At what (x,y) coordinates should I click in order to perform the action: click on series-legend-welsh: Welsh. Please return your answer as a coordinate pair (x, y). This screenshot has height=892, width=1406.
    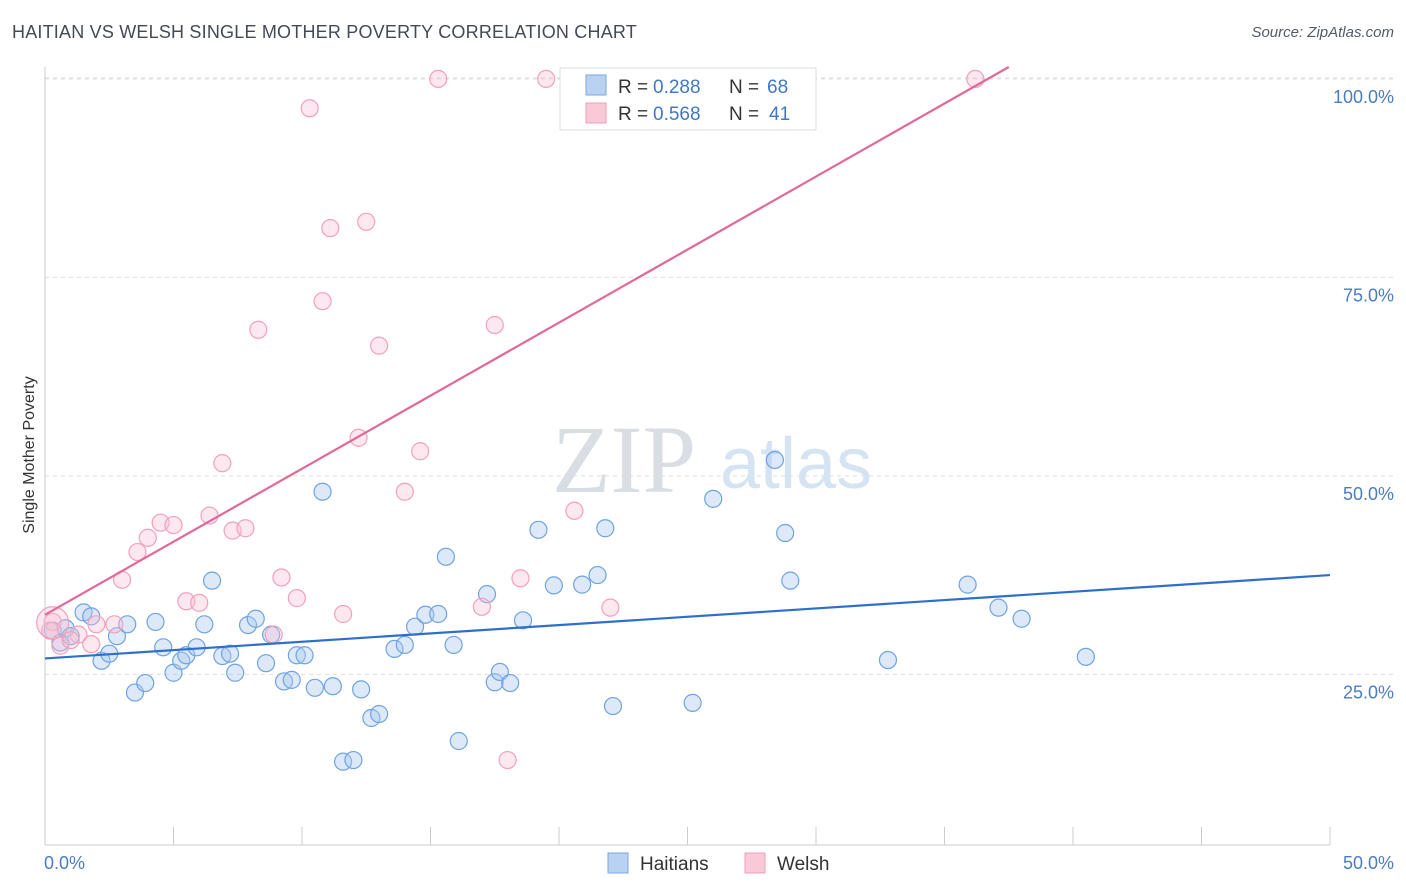
    Looking at the image, I should click on (803, 864).